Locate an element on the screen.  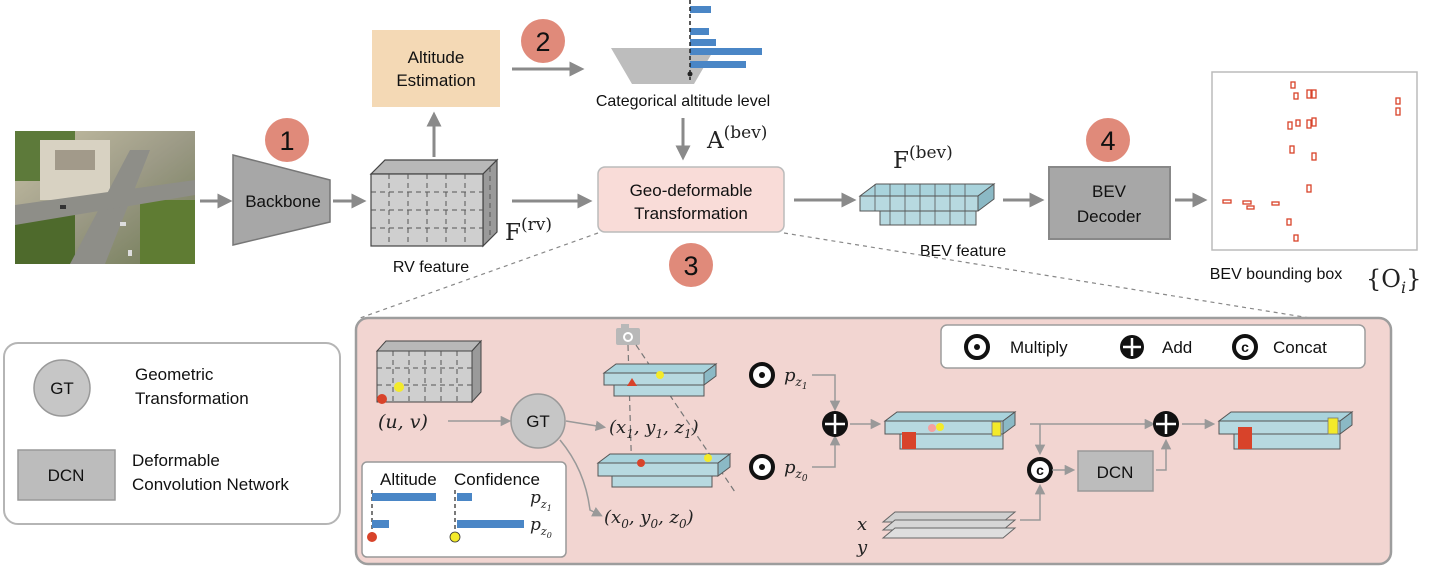
step-3-circle is located at coordinates (691, 265).